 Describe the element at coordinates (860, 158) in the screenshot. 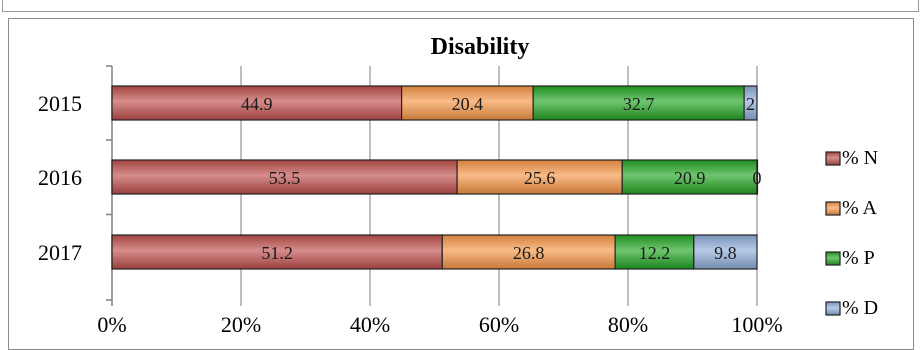

I see `legend-label: % N` at that location.